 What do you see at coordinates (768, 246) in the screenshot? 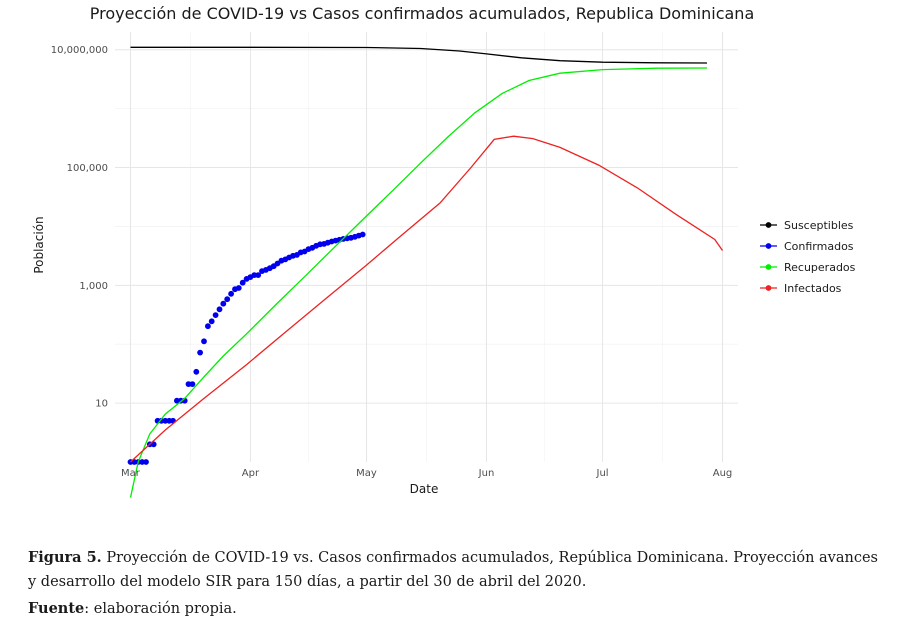
I see `legend-dot-confirmados` at bounding box center [768, 246].